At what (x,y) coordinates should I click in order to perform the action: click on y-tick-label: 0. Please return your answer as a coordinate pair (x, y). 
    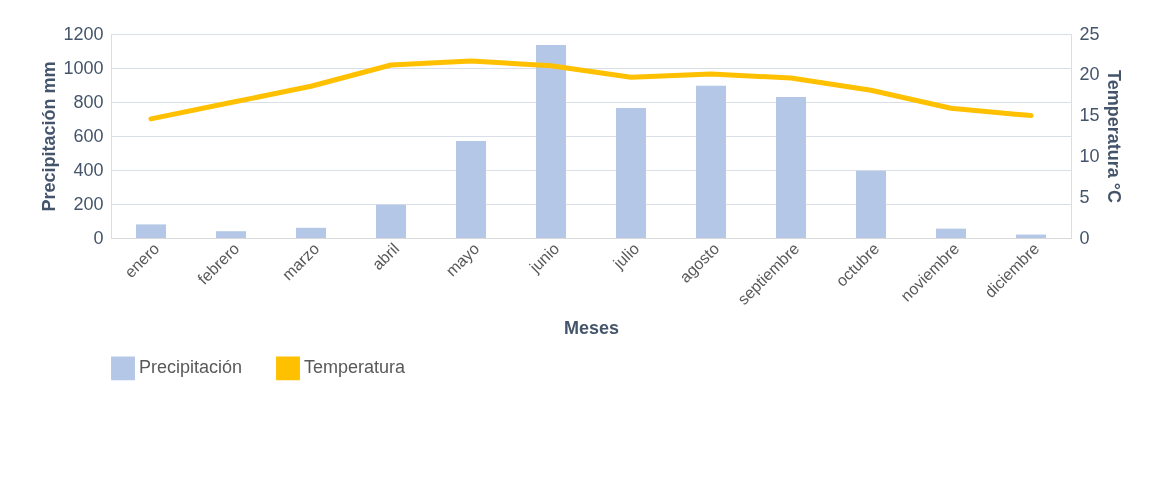
    Looking at the image, I should click on (98, 237).